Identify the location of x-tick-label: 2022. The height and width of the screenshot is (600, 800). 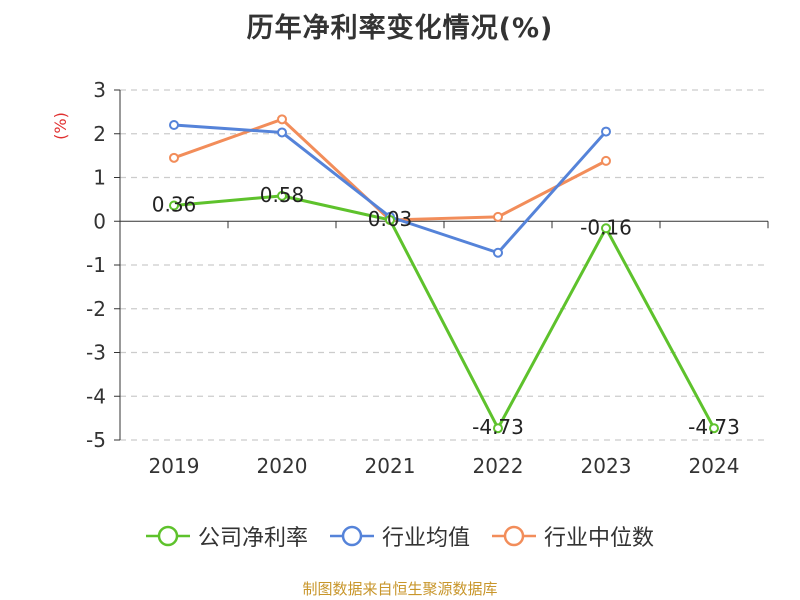
(498, 466).